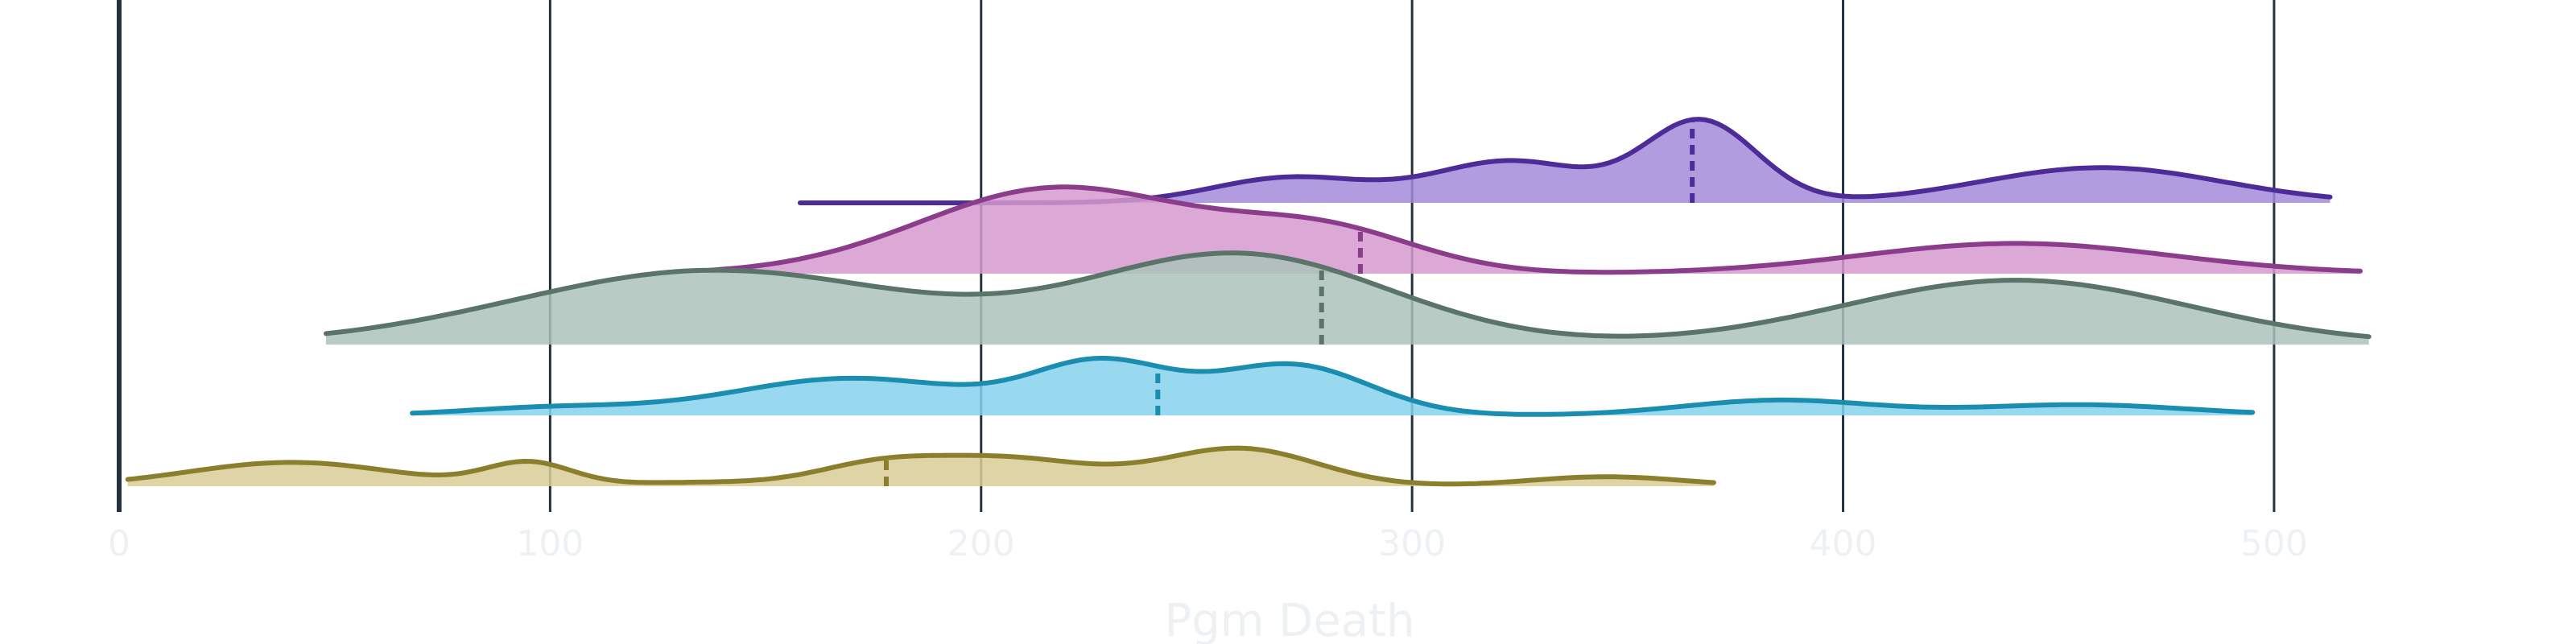 The image size is (2576, 644). Describe the element at coordinates (1844, 543) in the screenshot. I see `x-tick-label: 400` at that location.